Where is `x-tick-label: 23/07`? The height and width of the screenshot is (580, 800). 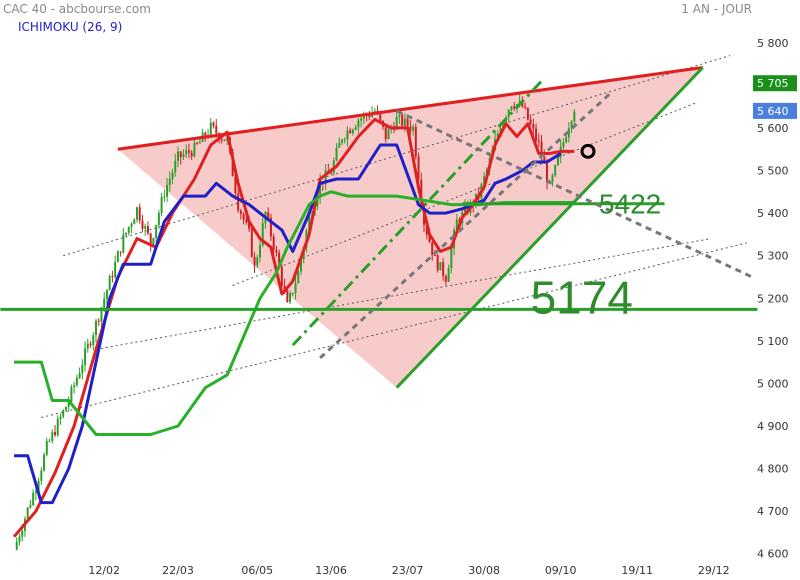
x-tick-label: 23/07 is located at coordinates (408, 570).